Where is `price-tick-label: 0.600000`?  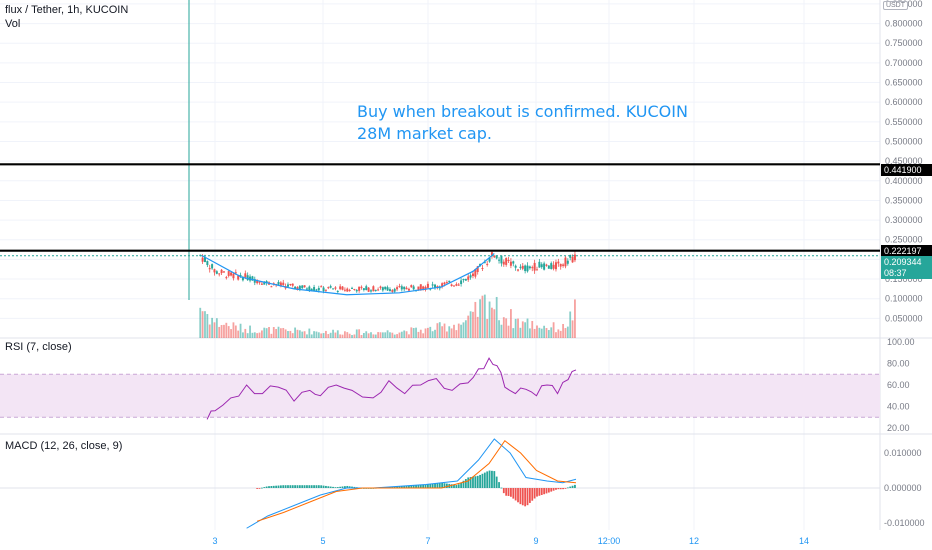
price-tick-label: 0.600000 is located at coordinates (904, 102).